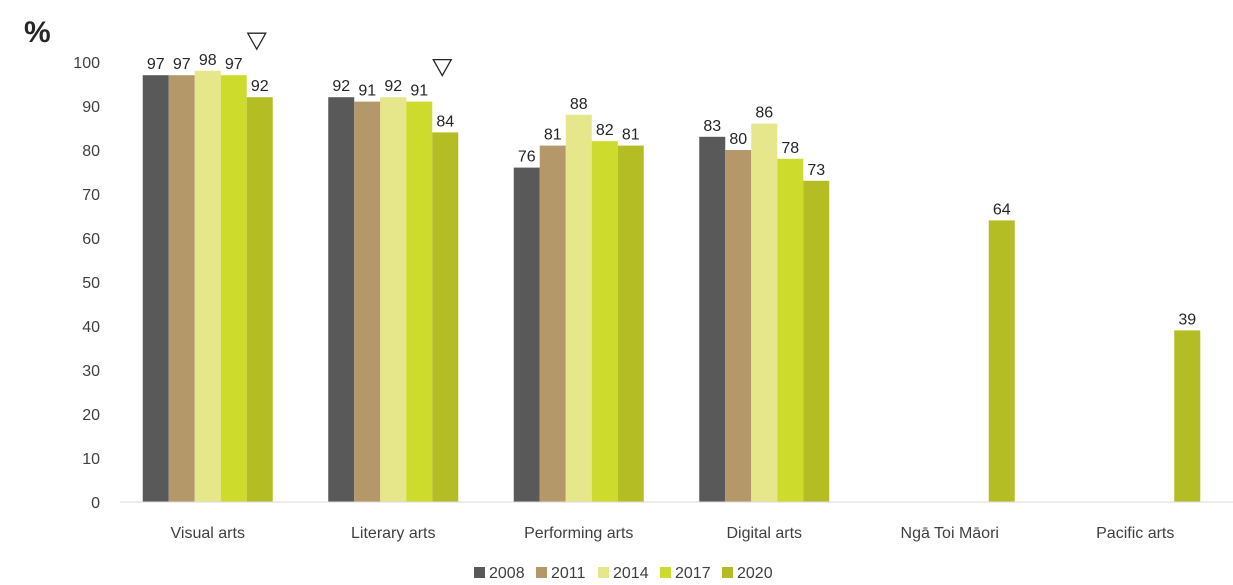  Describe the element at coordinates (91, 327) in the screenshot. I see `y-tick-label: 40` at that location.